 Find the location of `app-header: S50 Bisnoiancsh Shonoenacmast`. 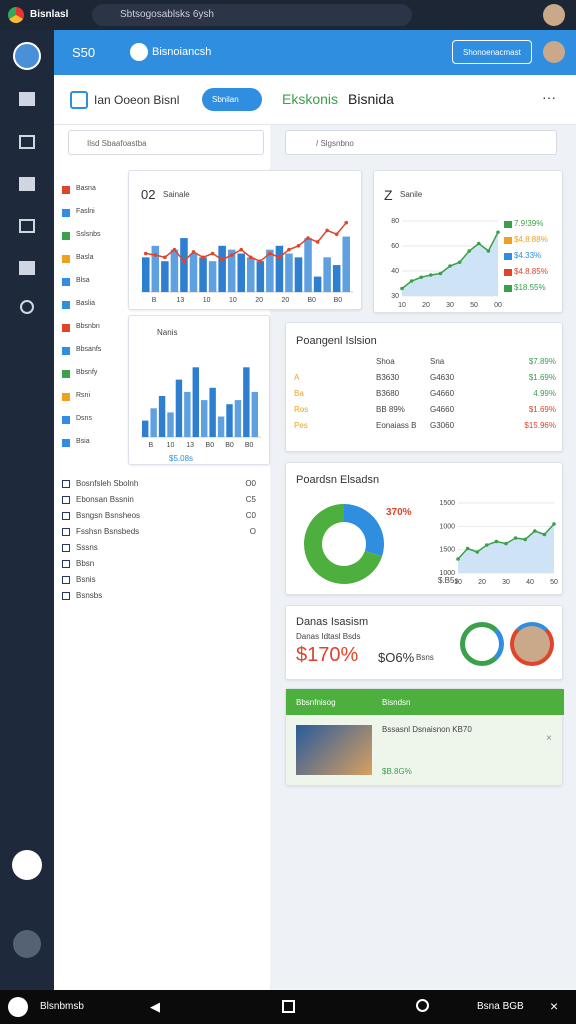

app-header: S50 Bisnoiancsh Shonoenacmast is located at coordinates (315, 52).